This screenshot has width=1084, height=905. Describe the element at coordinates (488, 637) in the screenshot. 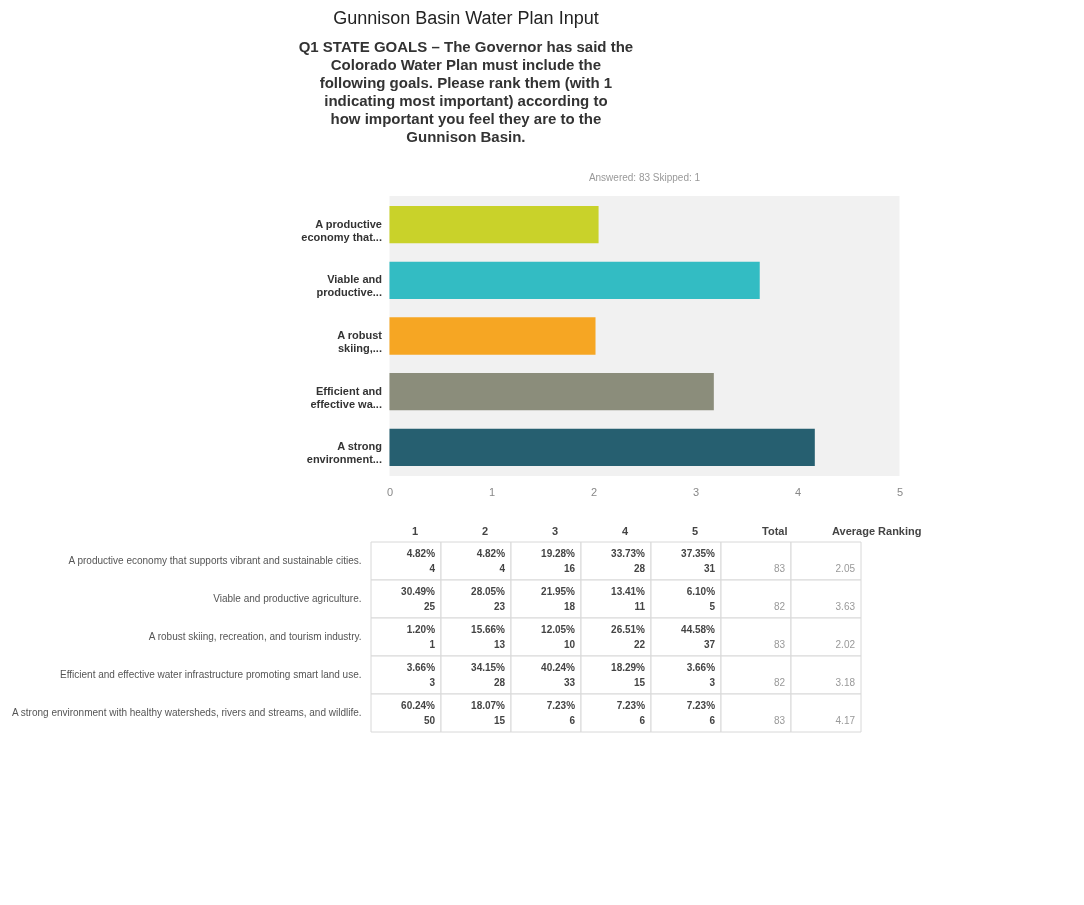

I see `text: 15.66% 13` at that location.